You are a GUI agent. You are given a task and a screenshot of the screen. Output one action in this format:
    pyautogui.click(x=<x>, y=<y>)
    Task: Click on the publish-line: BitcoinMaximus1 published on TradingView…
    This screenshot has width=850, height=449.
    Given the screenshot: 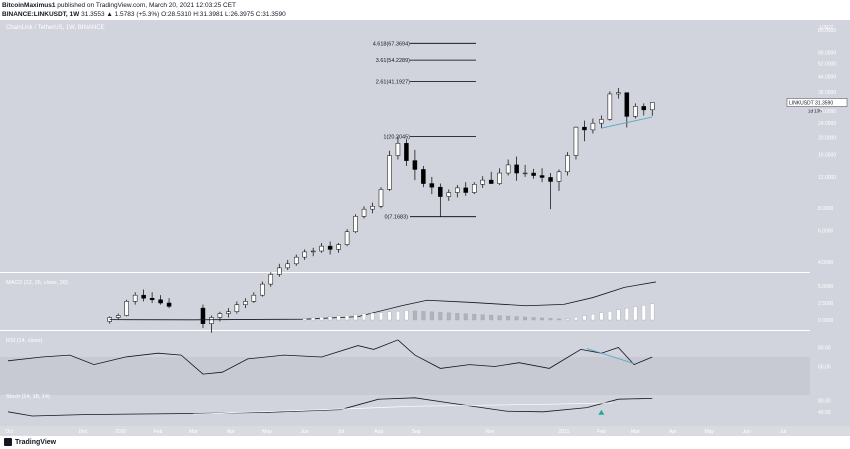 What is the action you would take?
    pyautogui.click(x=119, y=5)
    